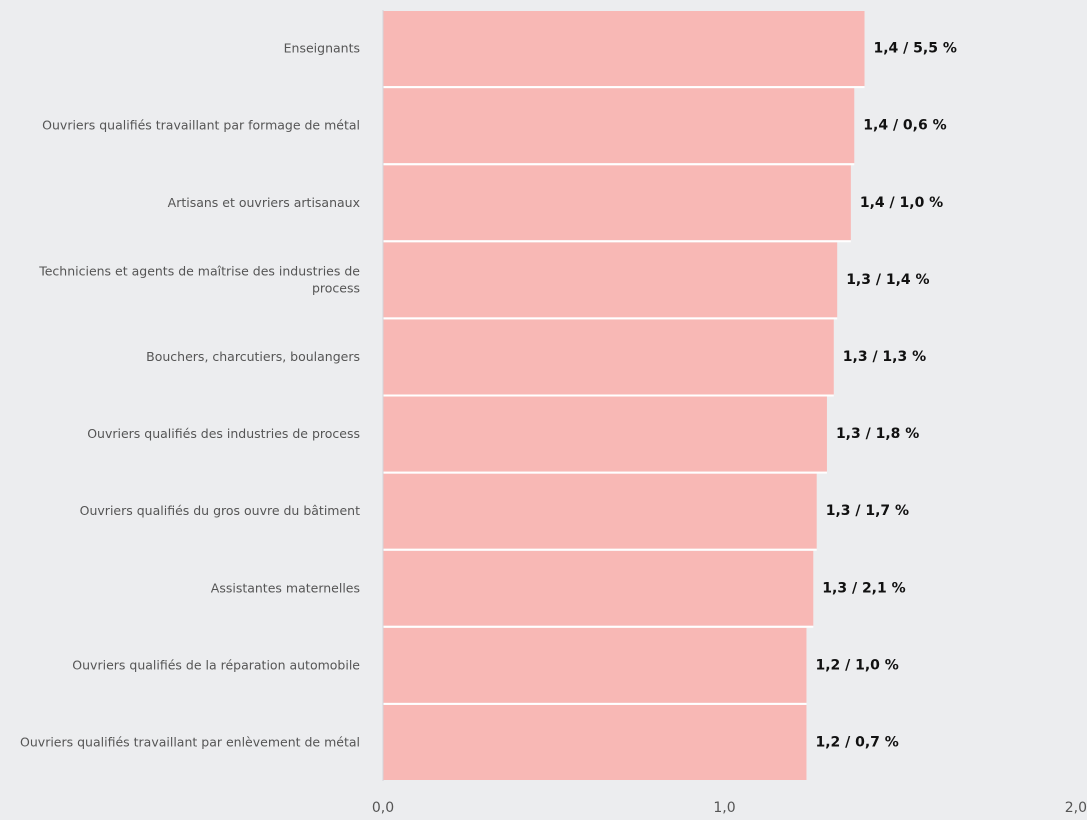  I want to click on data-label-5: 1,3 / 1,8 %, so click(877, 434).